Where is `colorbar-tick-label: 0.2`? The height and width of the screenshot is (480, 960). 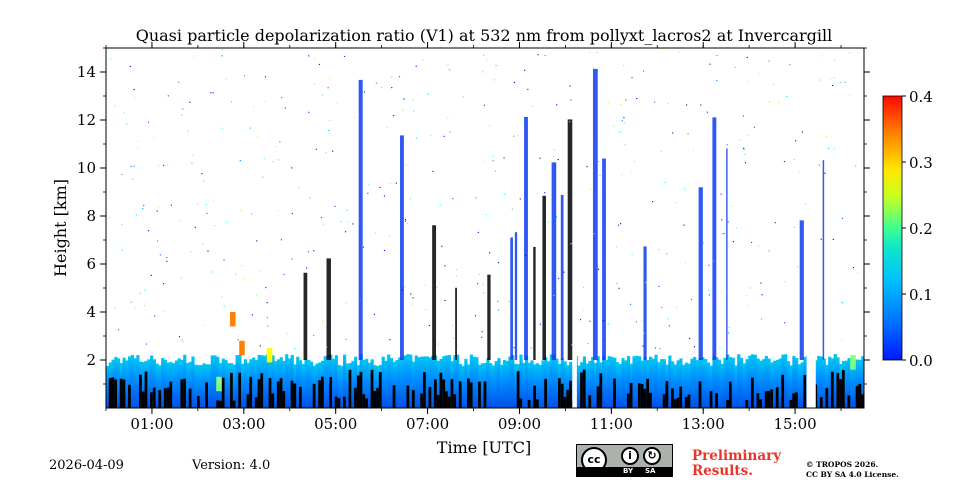
colorbar-tick-label: 0.2 is located at coordinates (921, 229).